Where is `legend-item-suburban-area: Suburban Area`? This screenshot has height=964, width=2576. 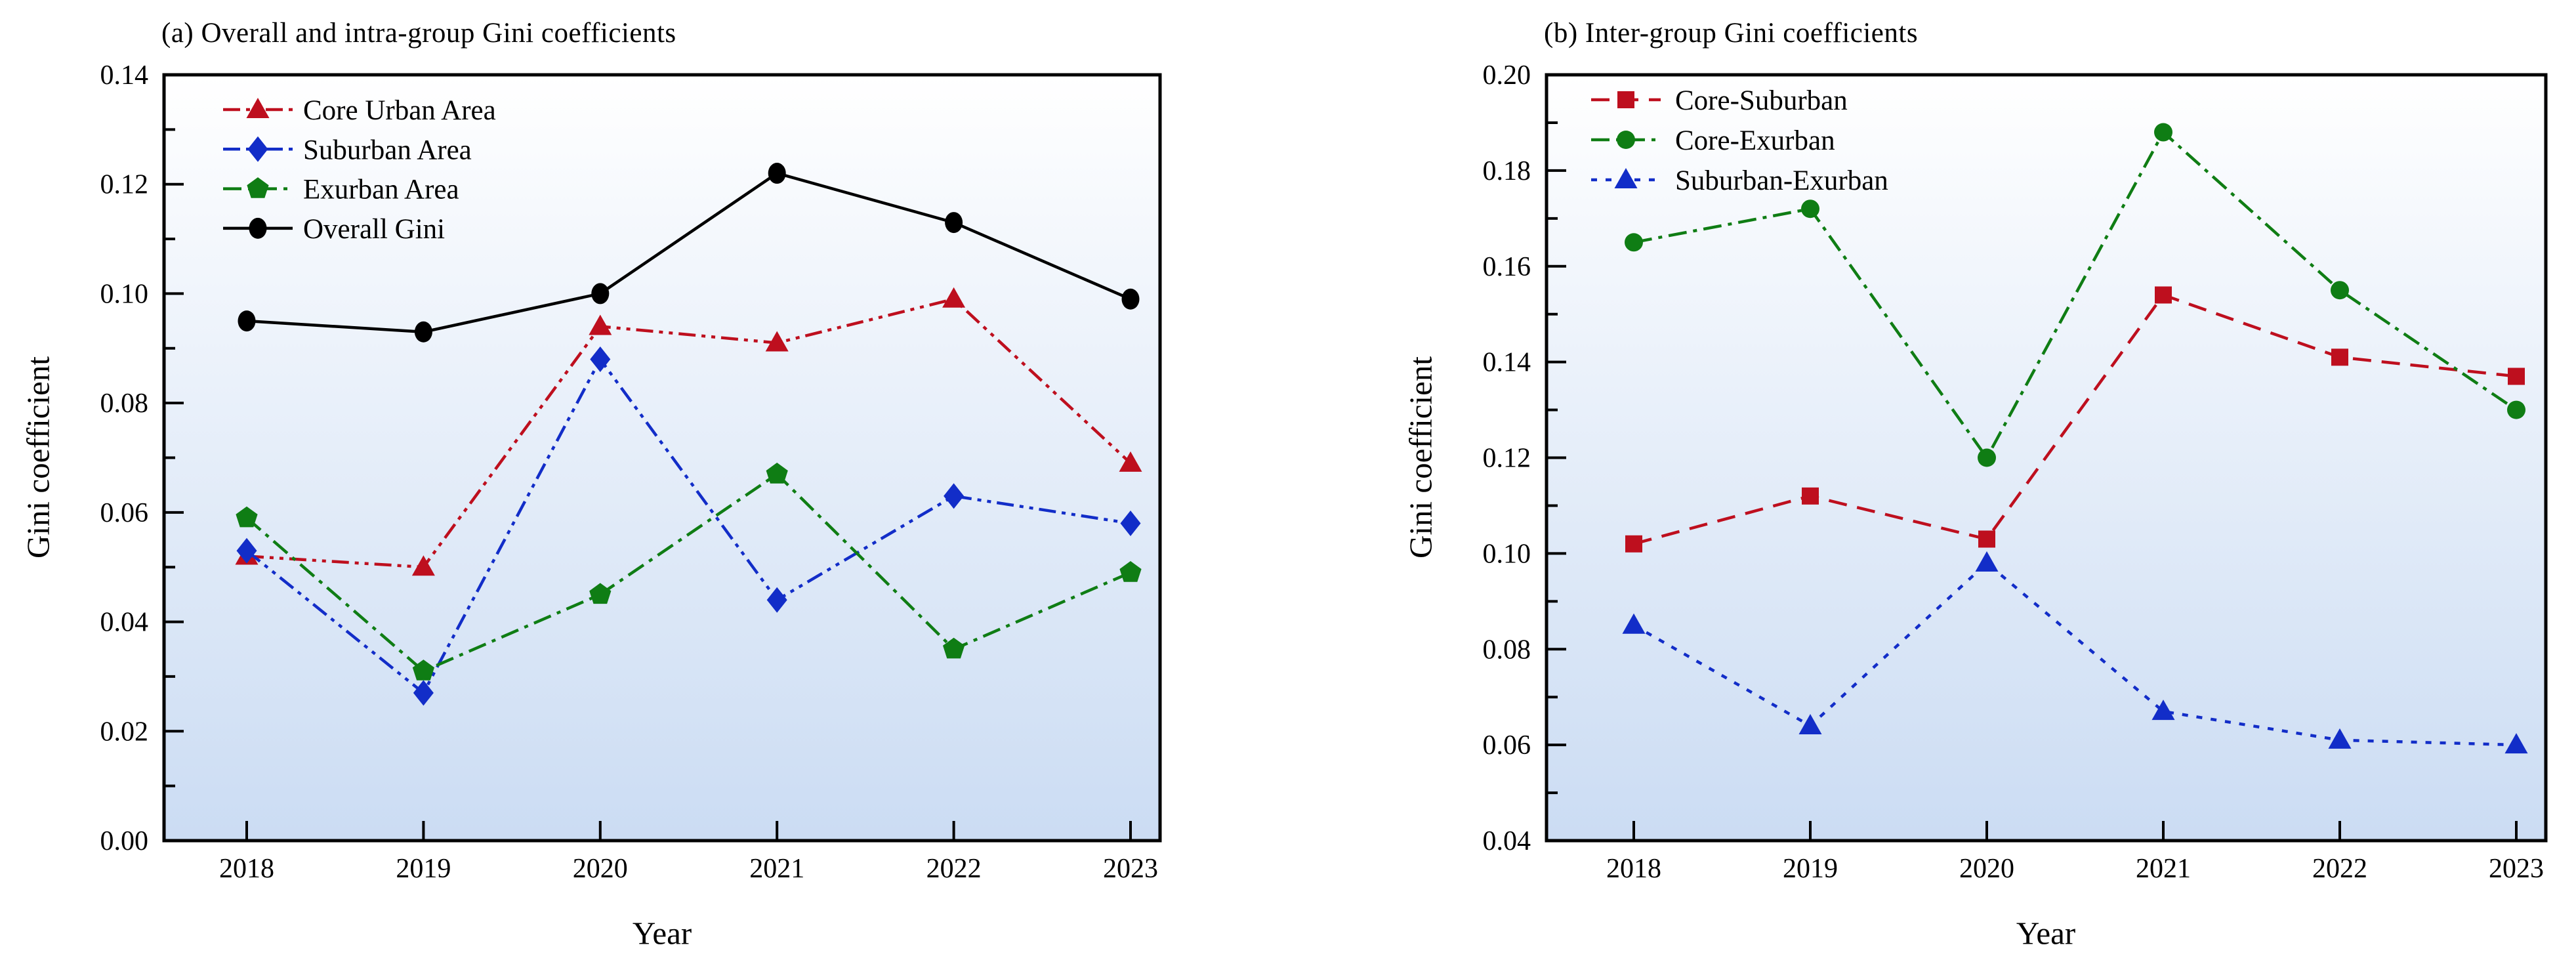
legend-item-suburban-area: Suburban Area is located at coordinates (348, 150).